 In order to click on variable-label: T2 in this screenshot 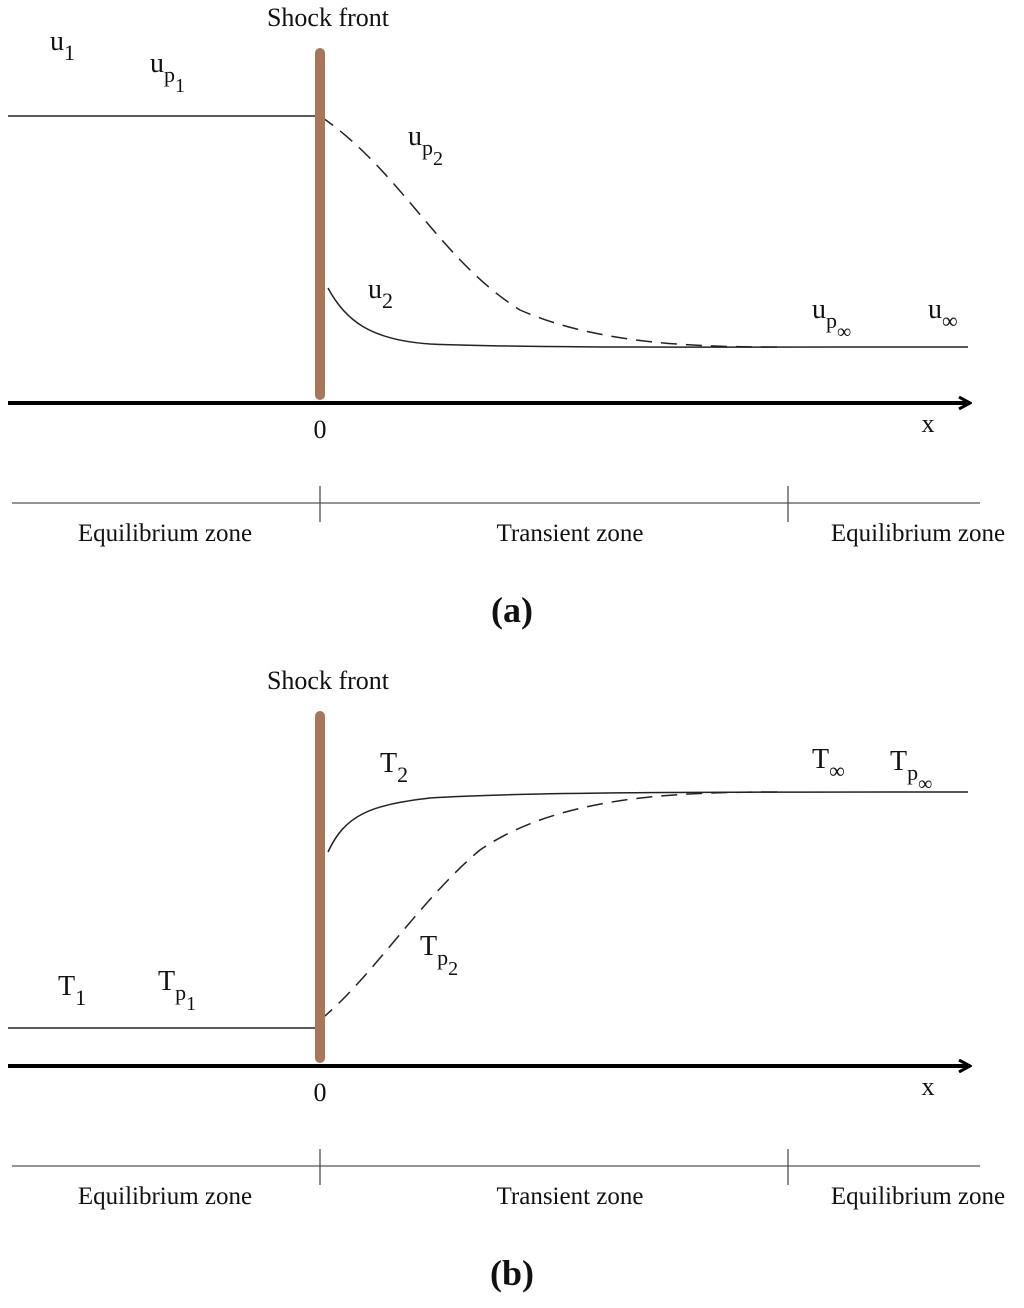, I will do `click(394, 767)`.